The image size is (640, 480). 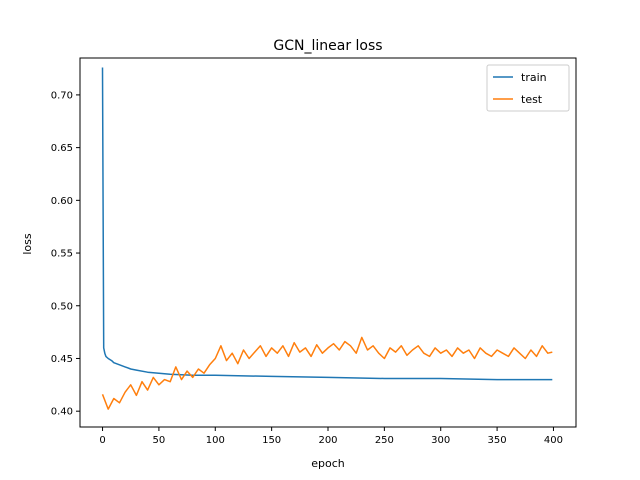 What do you see at coordinates (327, 46) in the screenshot?
I see `chart-title: GCN_linear loss` at bounding box center [327, 46].